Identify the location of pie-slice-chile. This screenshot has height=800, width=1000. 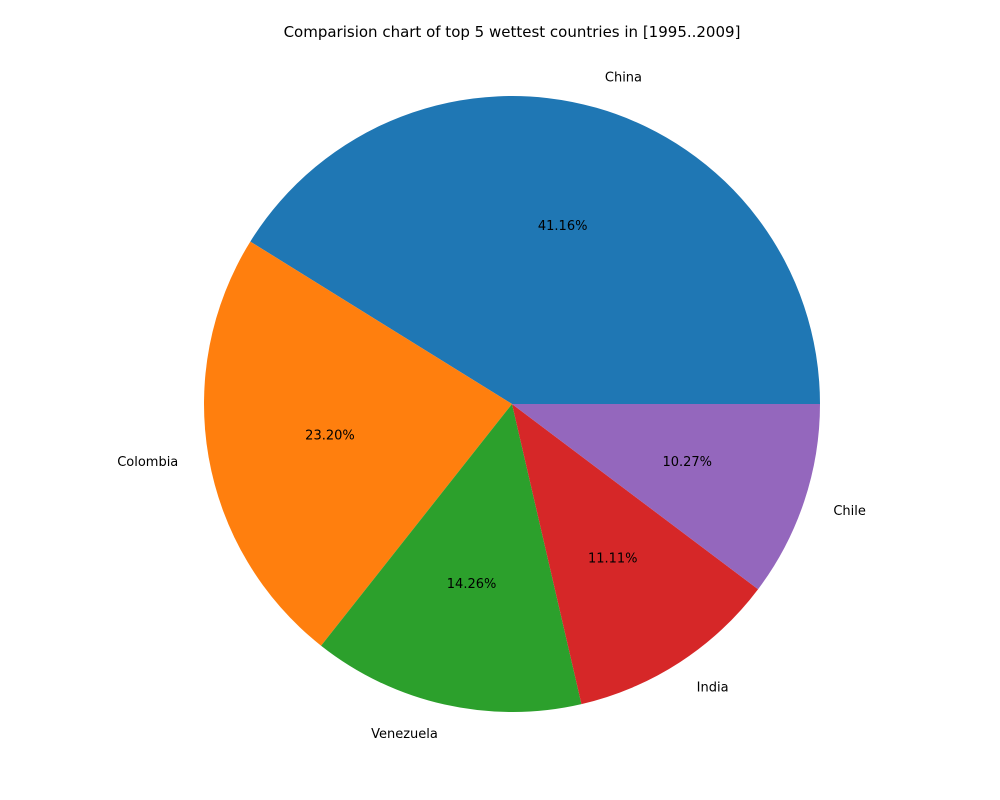
(666, 497).